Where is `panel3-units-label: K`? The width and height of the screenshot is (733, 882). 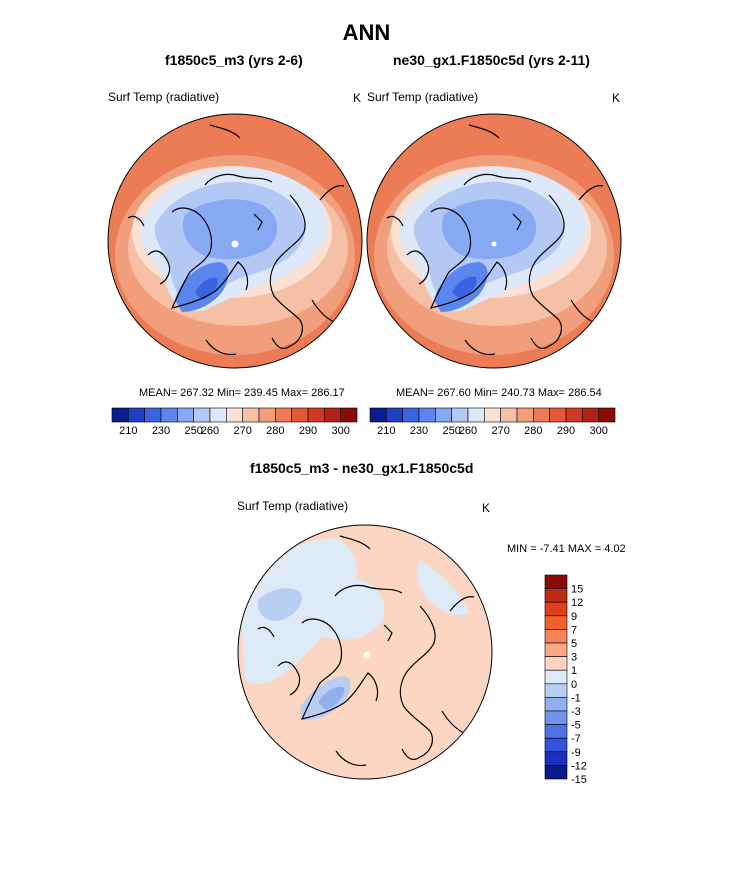
panel3-units-label: K is located at coordinates (486, 508).